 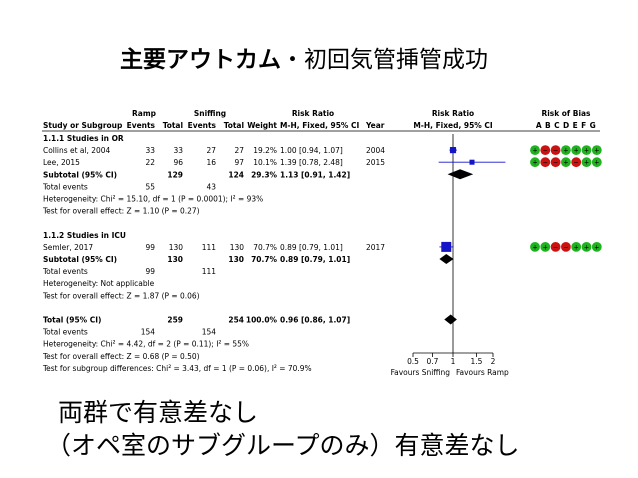 What do you see at coordinates (315, 320) in the screenshot?
I see `cell-ci: 0.96 [0.86, 1.07]` at bounding box center [315, 320].